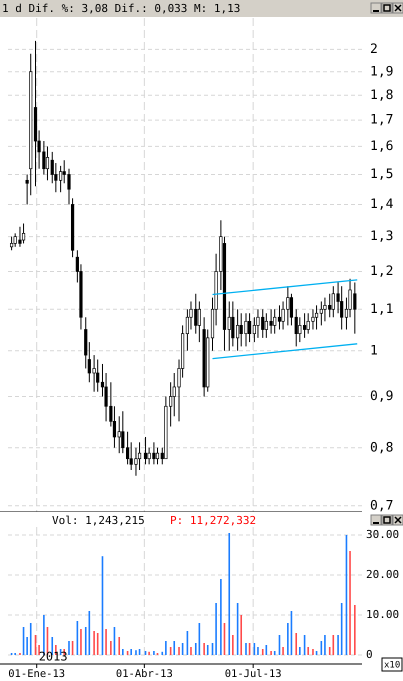 Image resolution: width=403 pixels, height=681 pixels. Describe the element at coordinates (213, 521) in the screenshot. I see `chart-subtitle: P: 11,272,332` at that location.